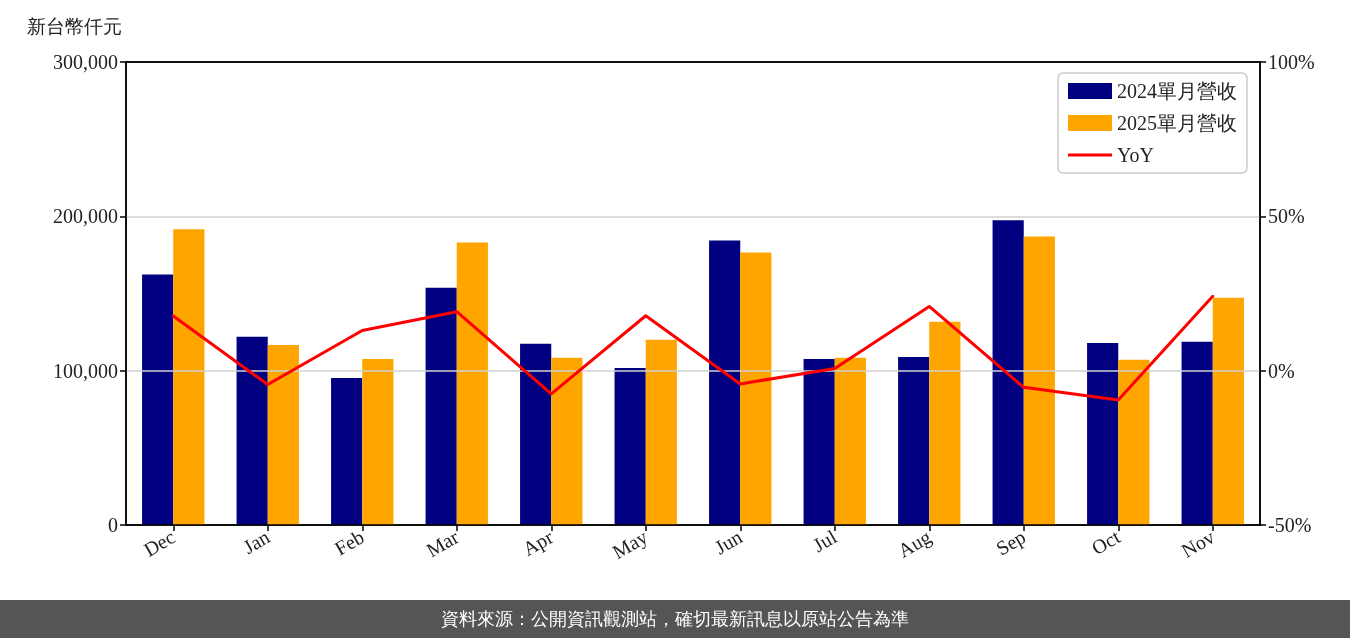 The image size is (1350, 638). What do you see at coordinates (85, 62) in the screenshot?
I see `y-tick-label: 300,000` at bounding box center [85, 62].